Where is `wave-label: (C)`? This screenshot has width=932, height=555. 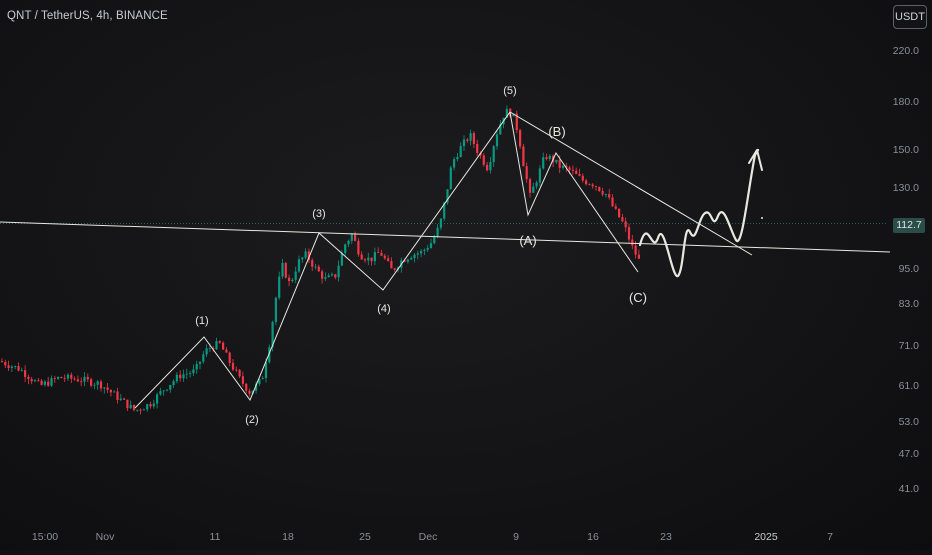
wave-label: (C) is located at coordinates (638, 297).